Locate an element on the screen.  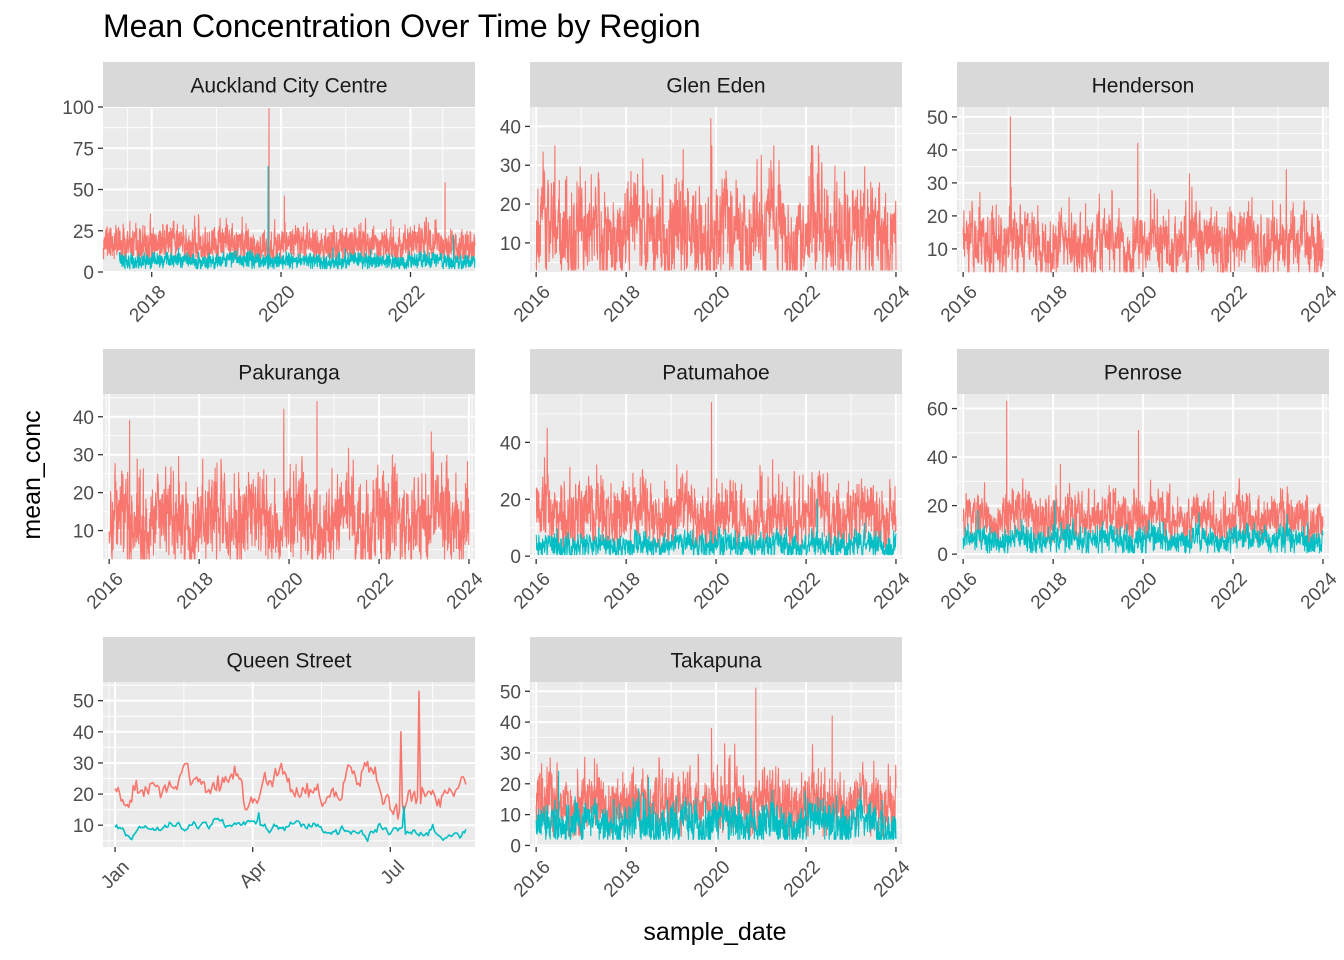
y-tick-label: 100 is located at coordinates (78, 108).